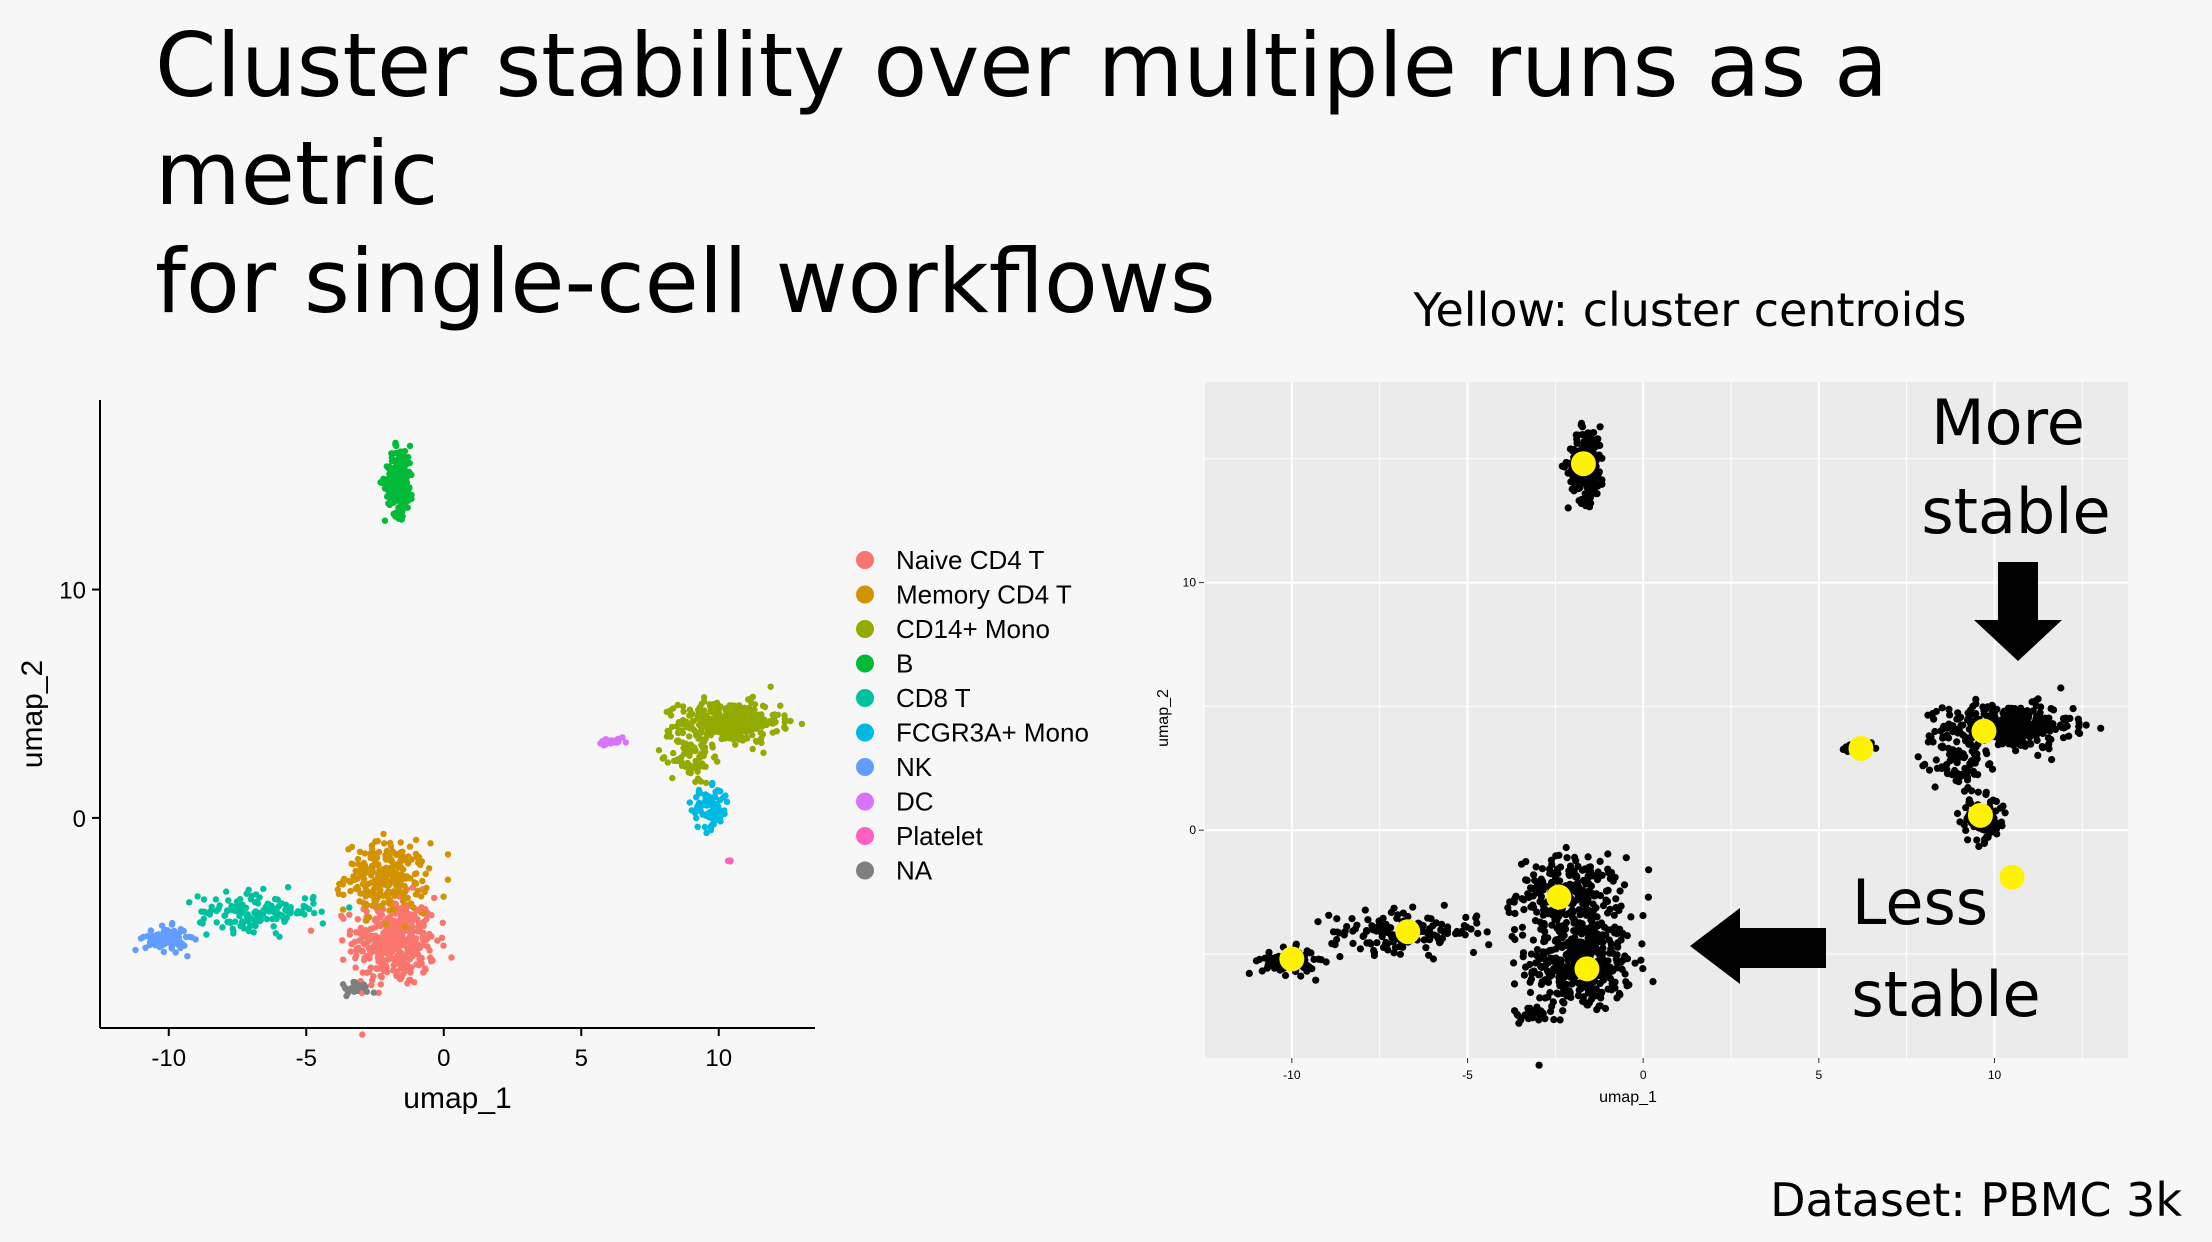  I want to click on right-x-axis-label: umap_1, so click(1628, 1097).